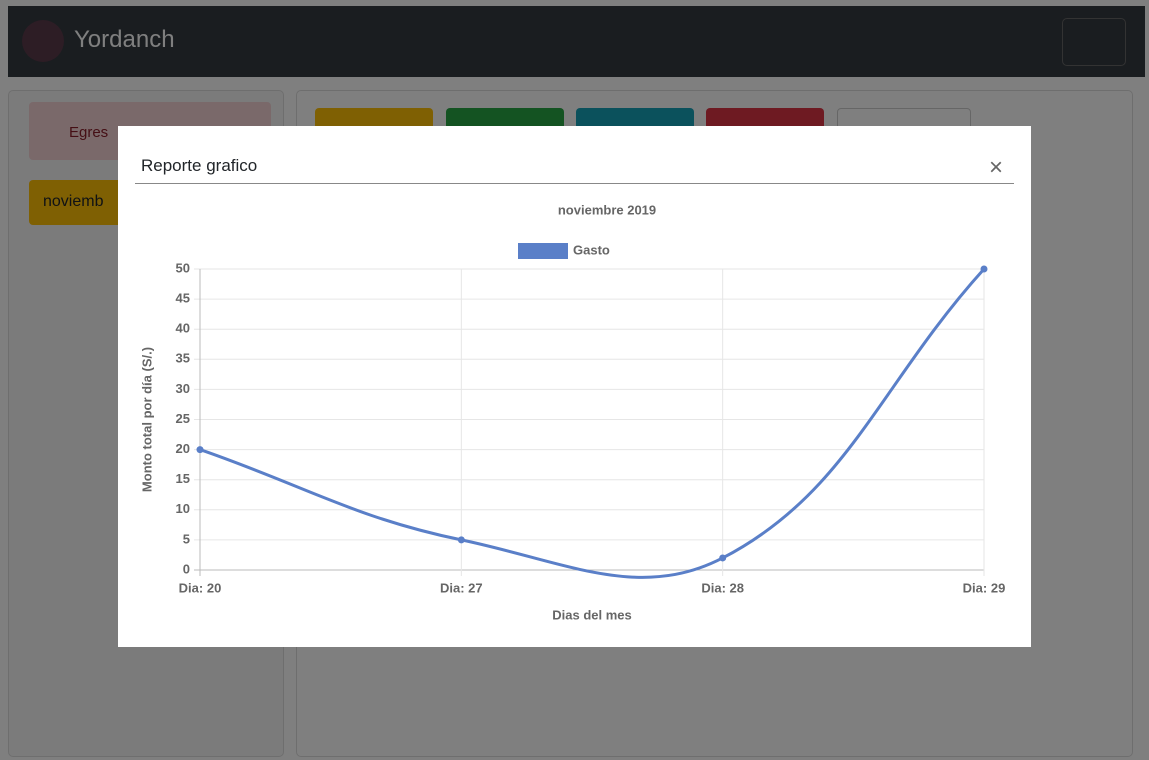 Image resolution: width=1149 pixels, height=760 pixels. Describe the element at coordinates (183, 267) in the screenshot. I see `y-tick-label: 50` at that location.